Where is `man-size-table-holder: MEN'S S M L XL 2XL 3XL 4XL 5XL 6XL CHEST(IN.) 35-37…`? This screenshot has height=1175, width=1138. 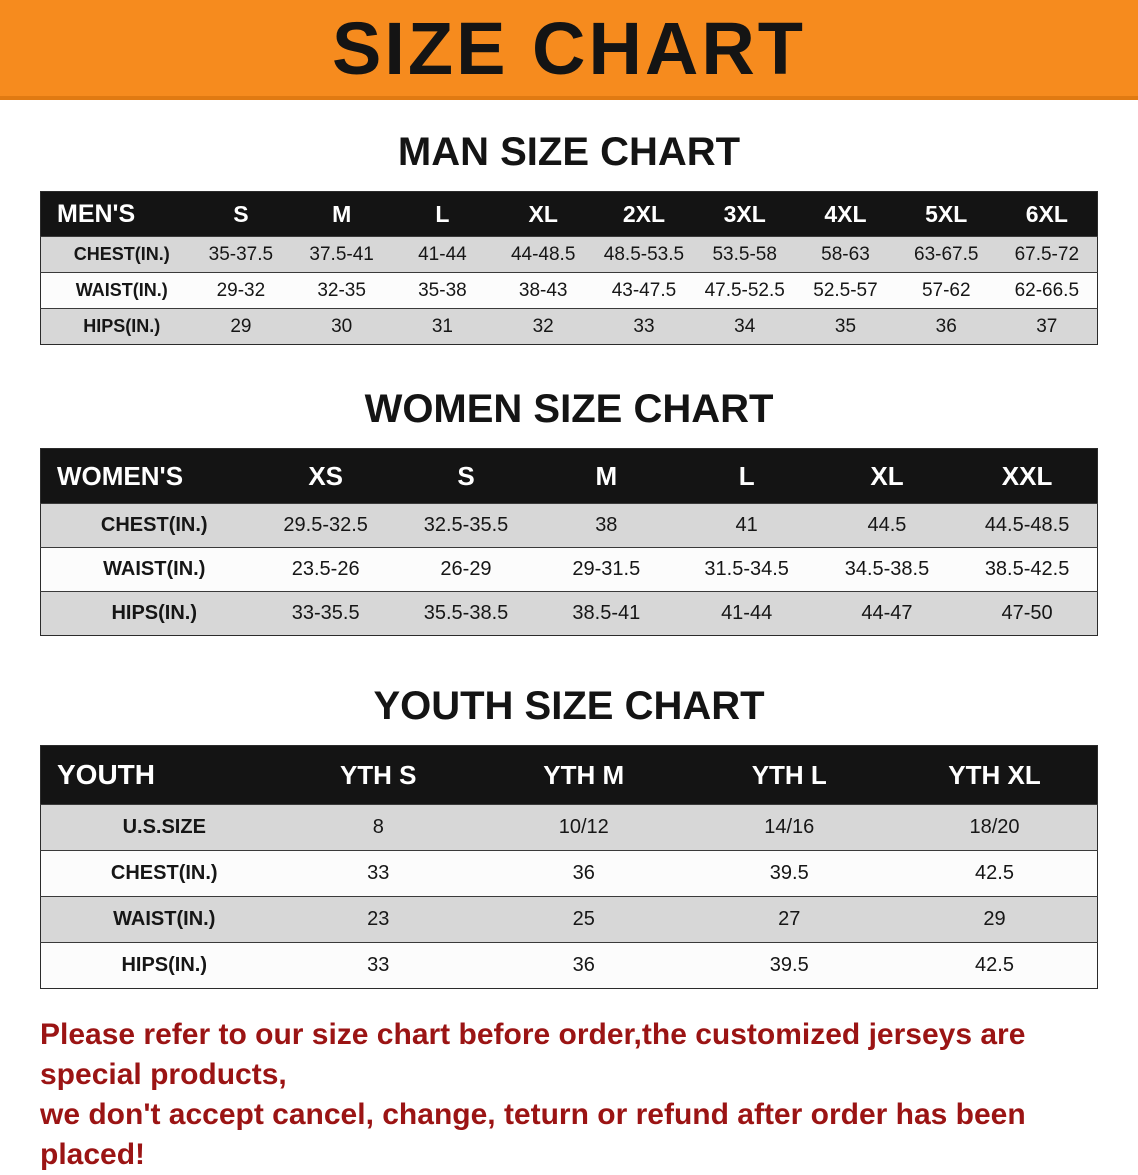 man-size-table-holder: MEN'S S M L XL 2XL 3XL 4XL 5XL 6XL CHEST(IN.) 35-37… is located at coordinates (569, 268).